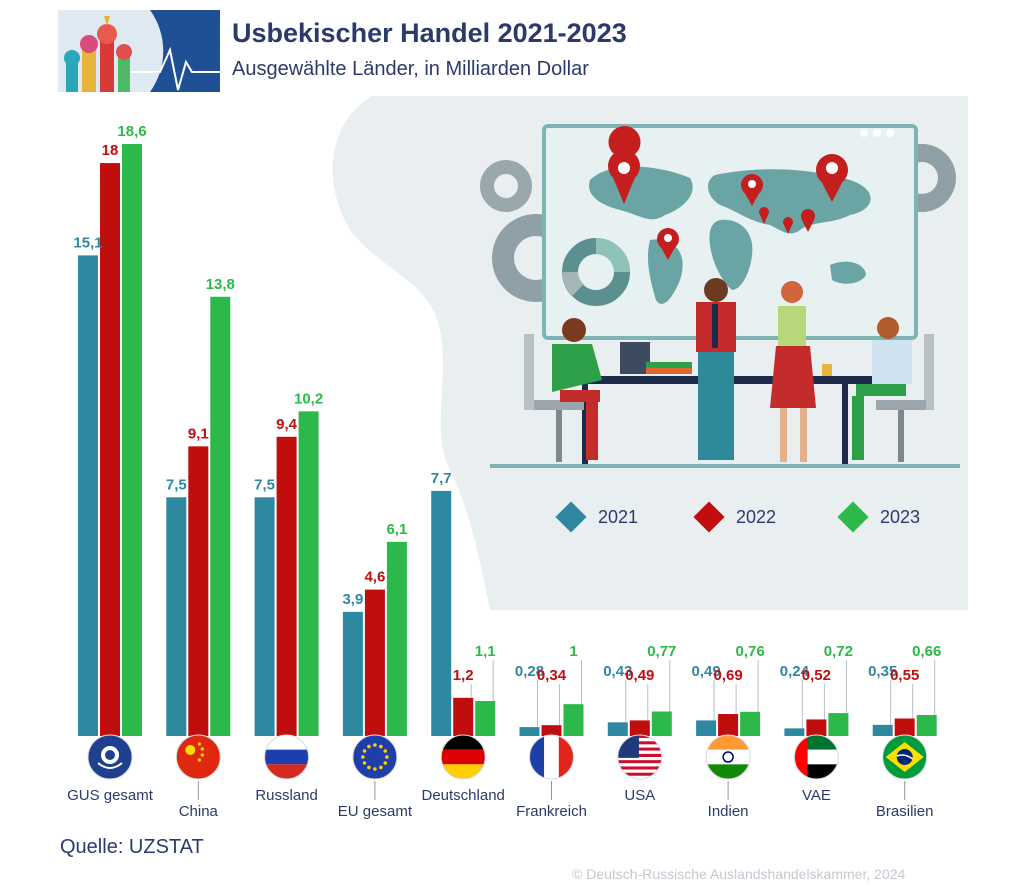  What do you see at coordinates (374, 577) in the screenshot?
I see `value-label: 4,6` at bounding box center [374, 577].